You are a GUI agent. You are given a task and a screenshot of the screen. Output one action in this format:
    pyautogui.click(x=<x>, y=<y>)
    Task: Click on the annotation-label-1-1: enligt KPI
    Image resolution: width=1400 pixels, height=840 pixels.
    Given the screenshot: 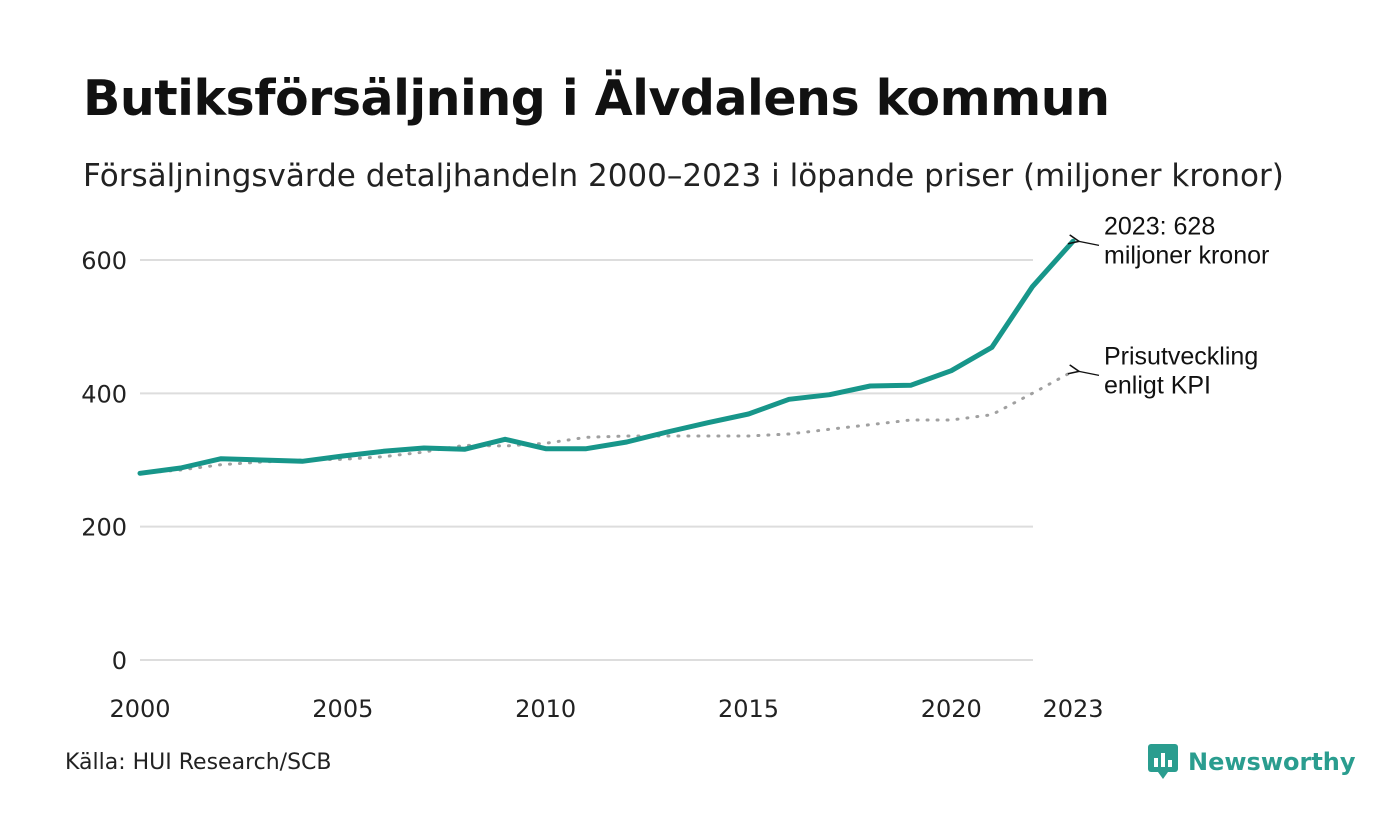 What is the action you would take?
    pyautogui.click(x=1157, y=385)
    